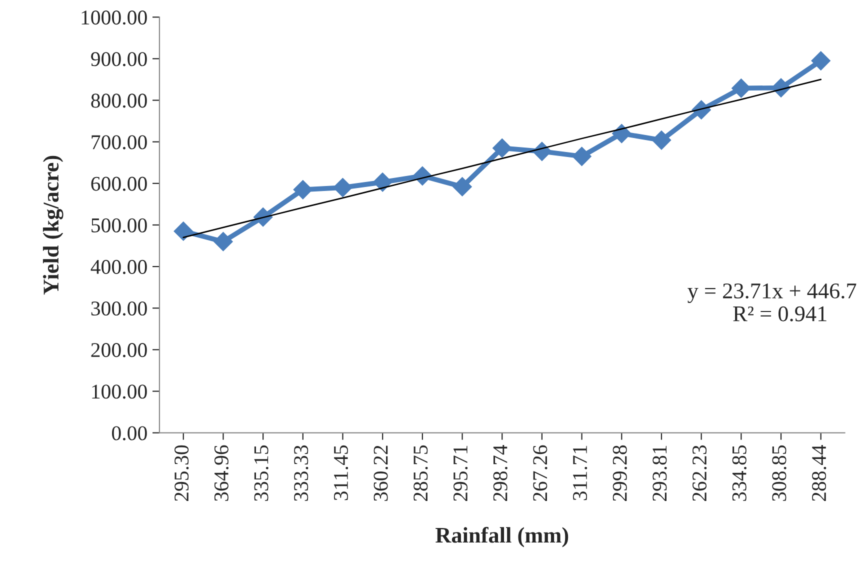 The width and height of the screenshot is (862, 571). Describe the element at coordinates (181, 473) in the screenshot. I see `x-tick-label: 295.30` at that location.